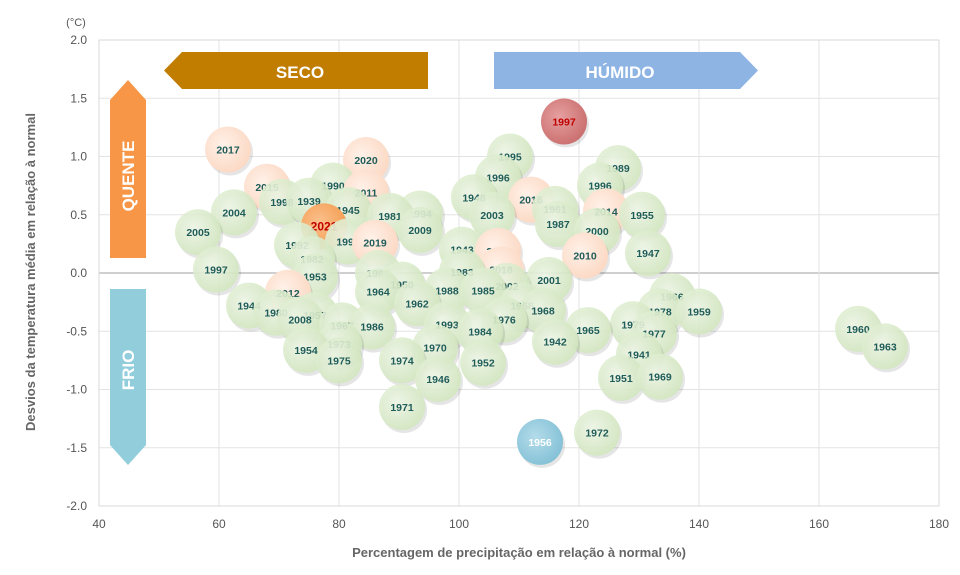  What do you see at coordinates (372, 328) in the screenshot?
I see `point-label: 1986` at bounding box center [372, 328].